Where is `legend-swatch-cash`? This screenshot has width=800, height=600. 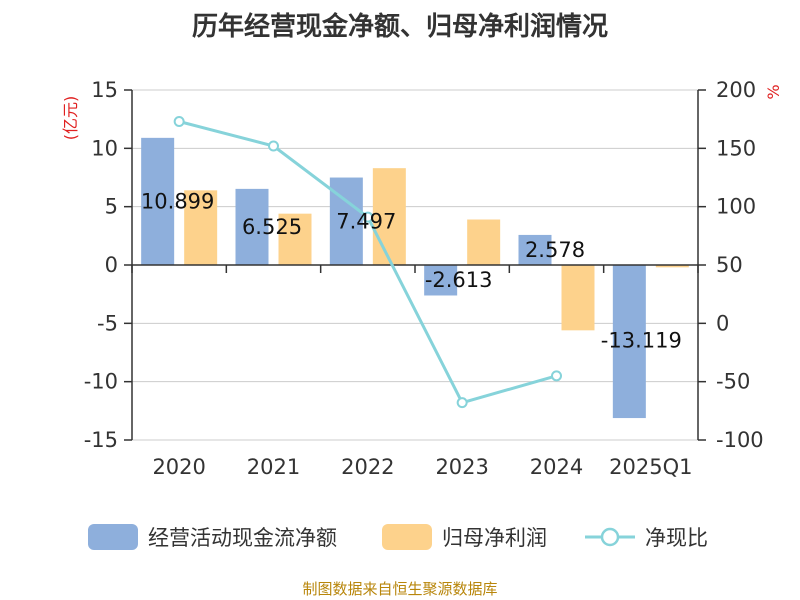 legend-swatch-cash is located at coordinates (113, 537).